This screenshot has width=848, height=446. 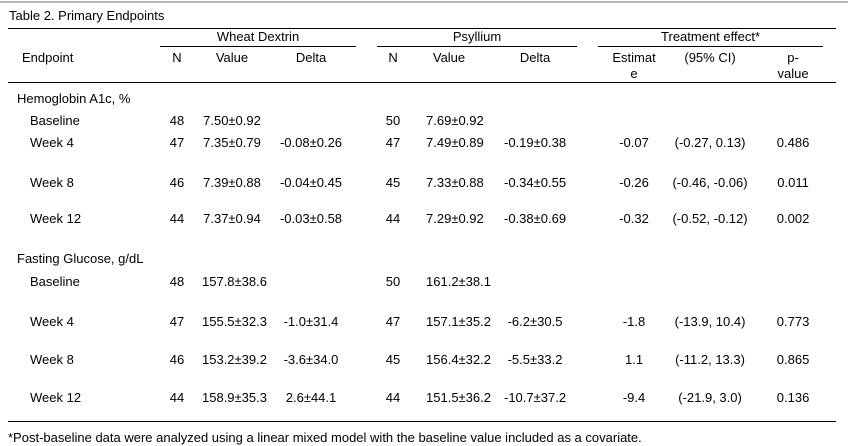 What do you see at coordinates (311, 65) in the screenshot?
I see `col-header-delta-wheat: Delta` at bounding box center [311, 65].